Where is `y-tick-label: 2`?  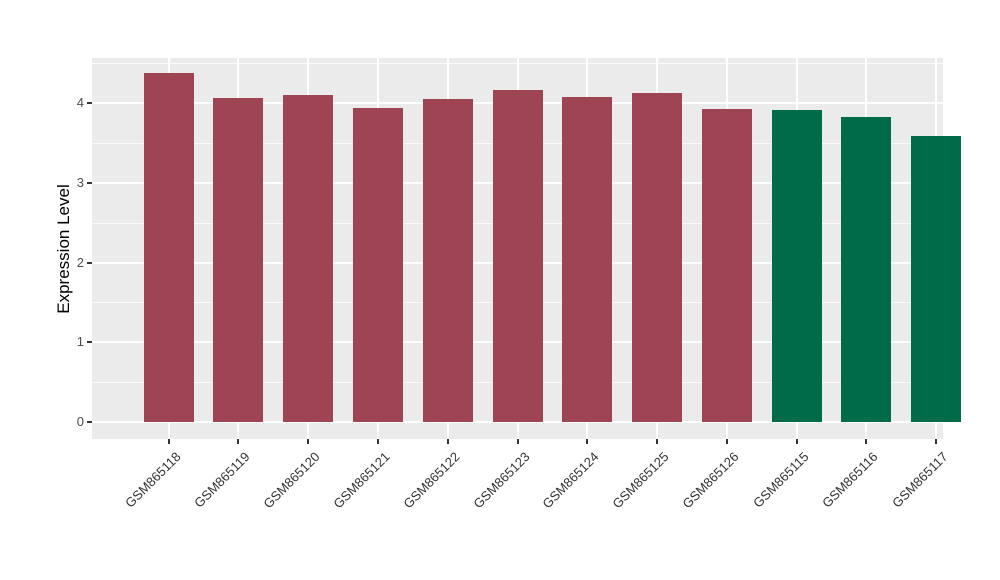 y-tick-label: 2 is located at coordinates (80, 262).